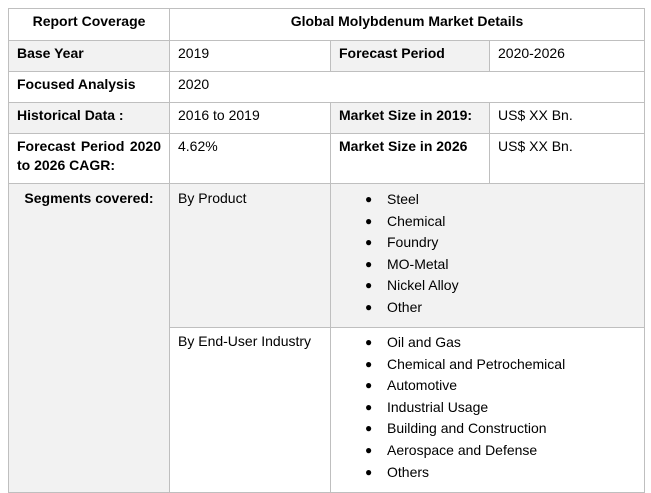 This screenshot has height=493, width=651. Describe the element at coordinates (410, 158) in the screenshot. I see `market-size-2026-label: Market Size in 2026` at that location.